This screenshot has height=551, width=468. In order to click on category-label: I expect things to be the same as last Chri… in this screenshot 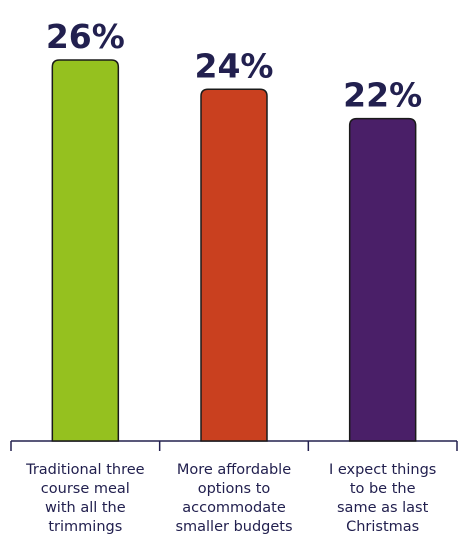, I will do `click(382, 498)`.